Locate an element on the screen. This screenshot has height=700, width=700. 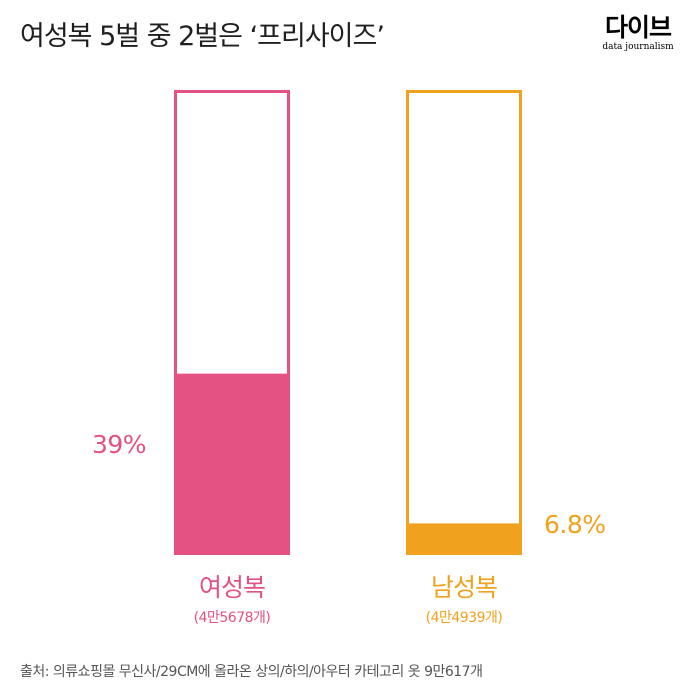
logo-wordmark: 다이브 is located at coordinates (638, 27).